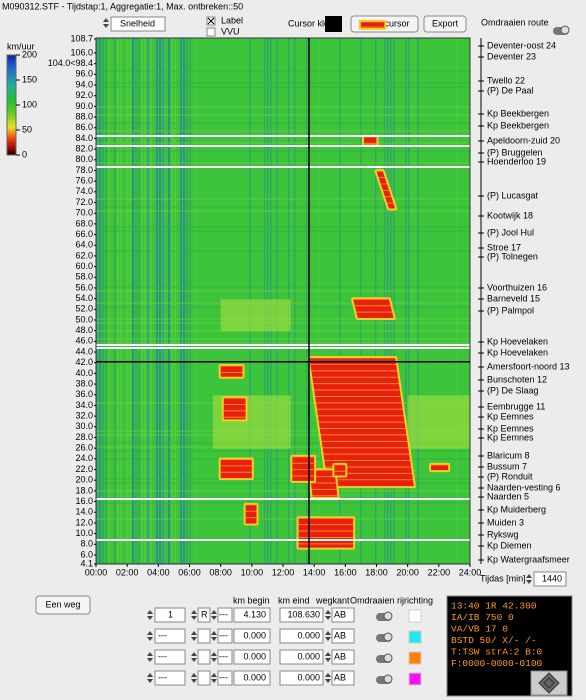  What do you see at coordinates (84, 415) in the screenshot?
I see `km-tick-label: 32.0` at bounding box center [84, 415].